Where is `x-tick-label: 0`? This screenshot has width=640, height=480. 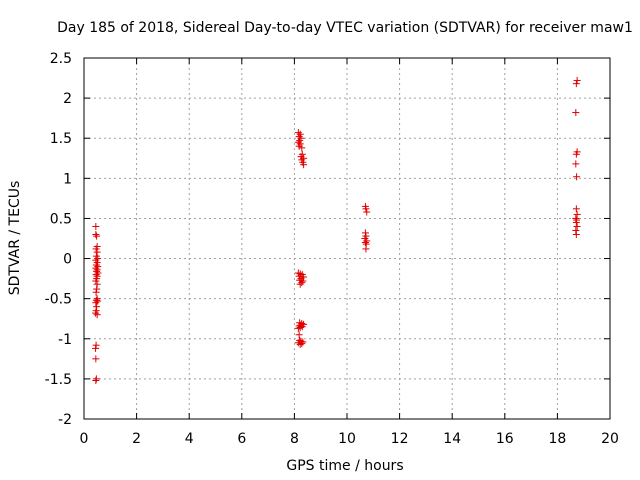 x-tick-label: 0 is located at coordinates (84, 439).